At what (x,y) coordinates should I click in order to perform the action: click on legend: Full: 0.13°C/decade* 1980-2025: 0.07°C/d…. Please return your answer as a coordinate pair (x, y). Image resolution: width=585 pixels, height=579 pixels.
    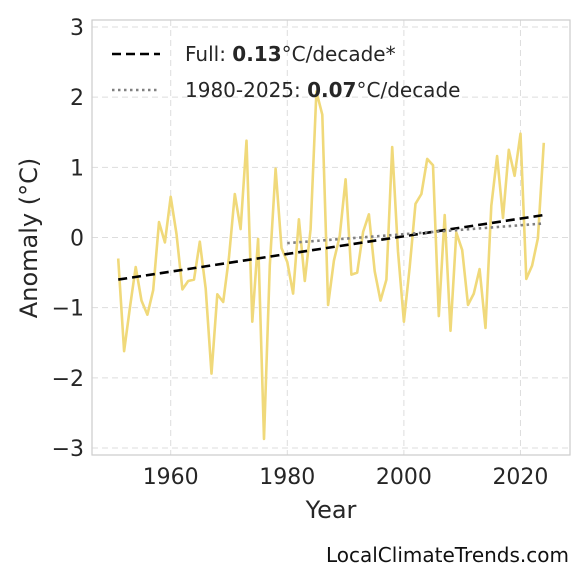
    Looking at the image, I should click on (286, 72).